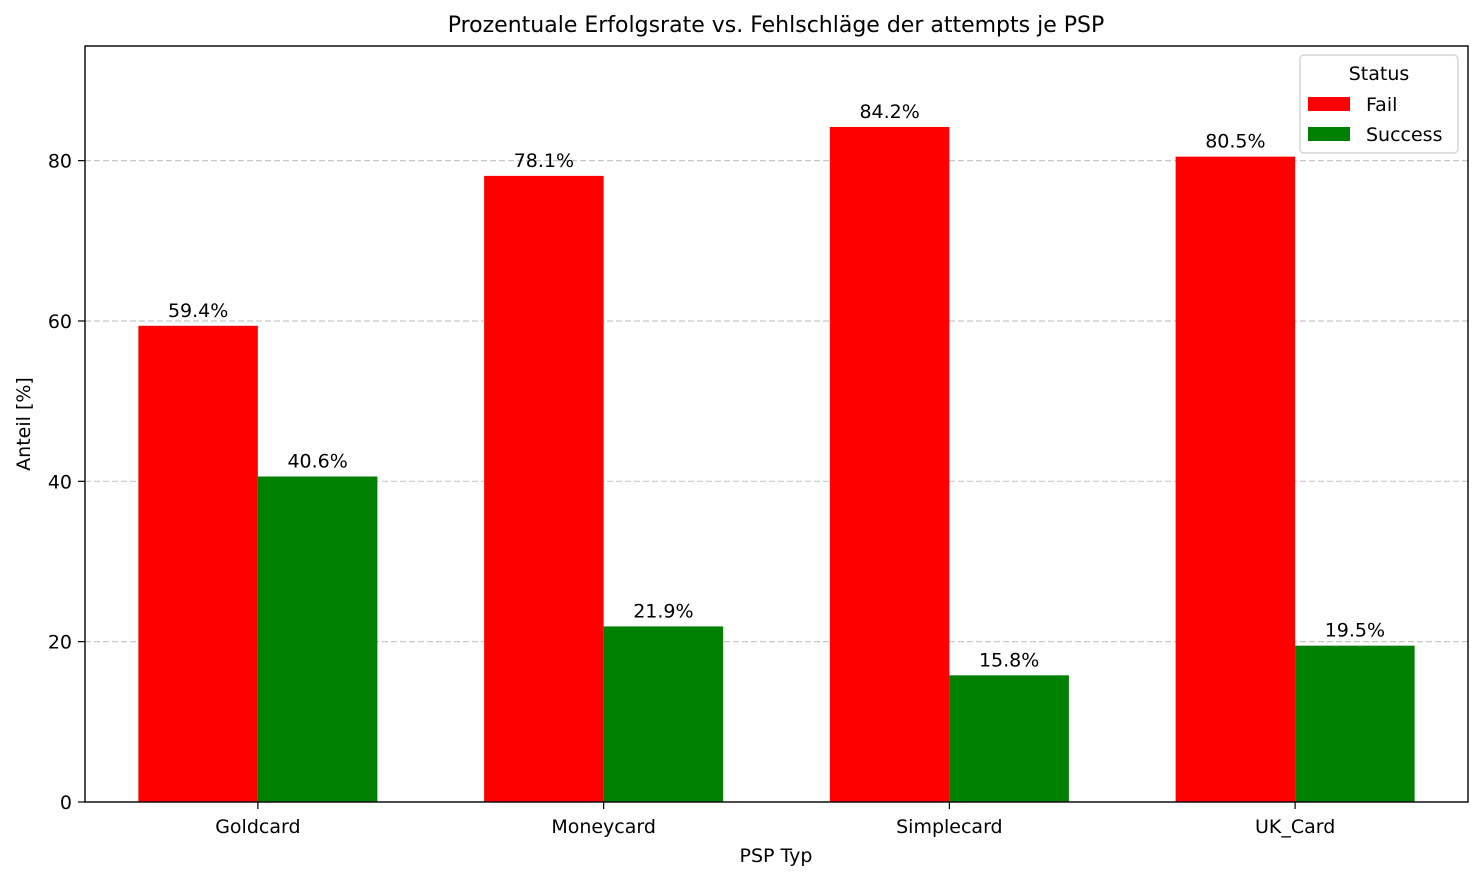 The width and height of the screenshot is (1484, 885). I want to click on data-label-fail-simplecard: 84.2%, so click(889, 112).